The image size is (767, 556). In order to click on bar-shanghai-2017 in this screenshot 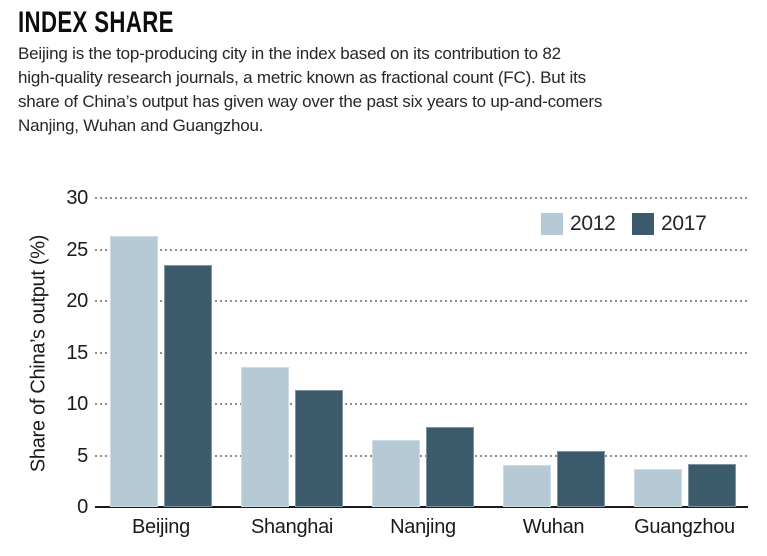, I will do `click(319, 448)`.